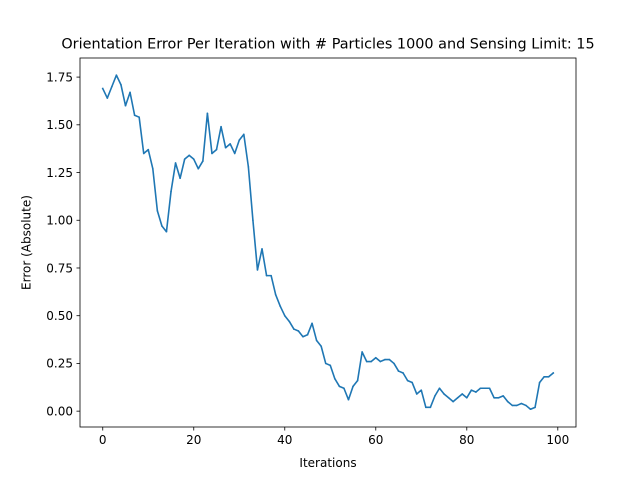  What do you see at coordinates (466, 440) in the screenshot?
I see `x-tick-label: 80` at bounding box center [466, 440].